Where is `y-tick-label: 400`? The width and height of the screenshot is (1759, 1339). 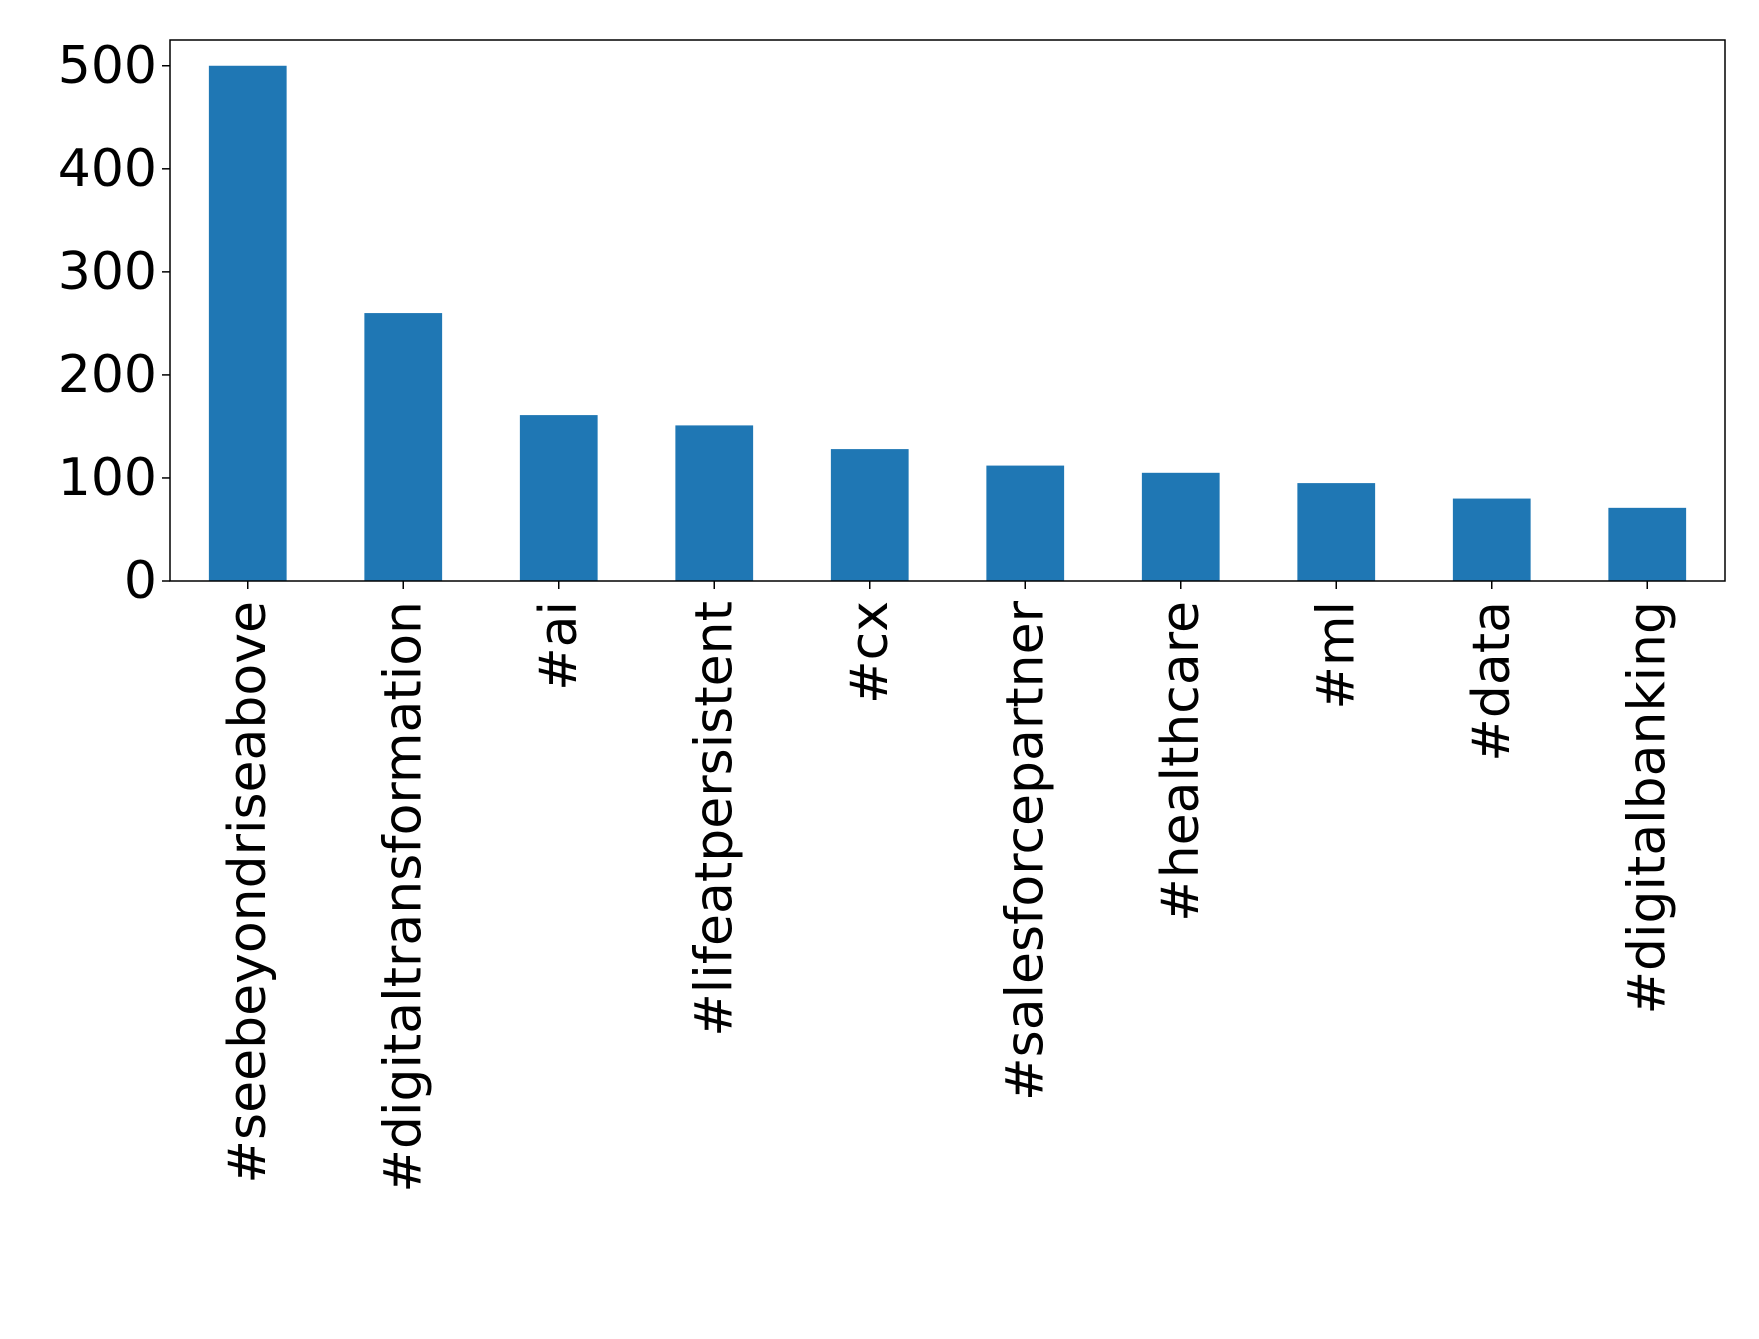 y-tick-label: 400 is located at coordinates (107, 169).